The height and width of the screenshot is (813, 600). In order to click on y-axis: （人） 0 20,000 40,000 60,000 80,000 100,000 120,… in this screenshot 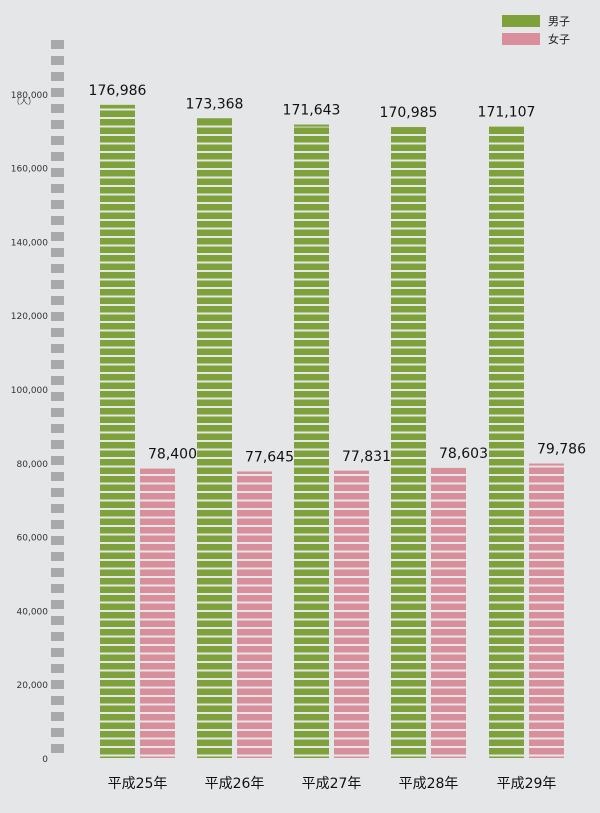, I will do `click(29, 428)`.